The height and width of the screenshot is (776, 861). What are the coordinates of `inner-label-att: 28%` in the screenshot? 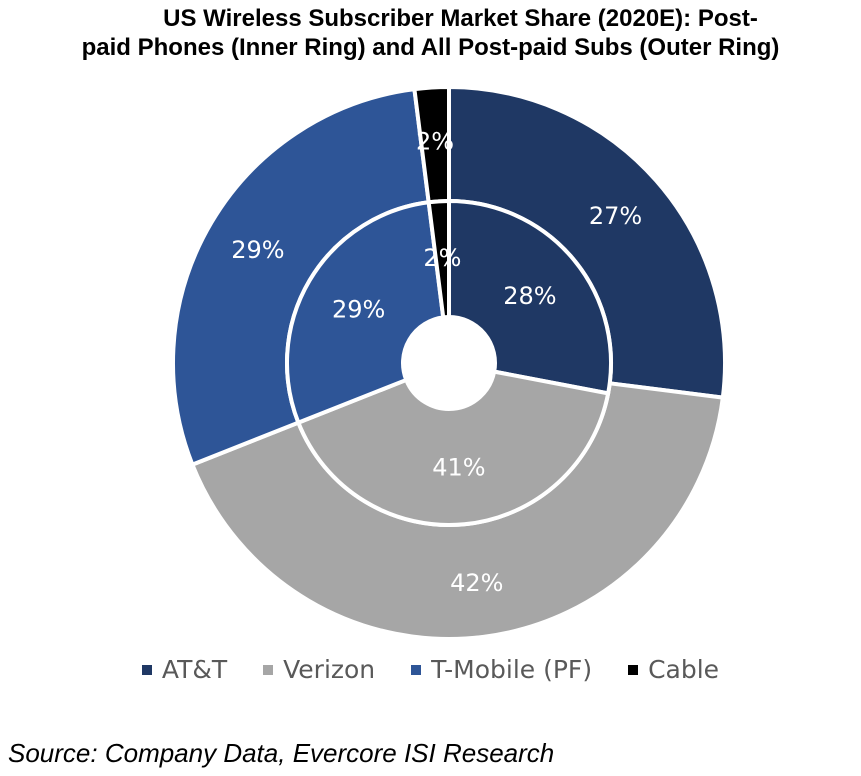 It's located at (529, 296).